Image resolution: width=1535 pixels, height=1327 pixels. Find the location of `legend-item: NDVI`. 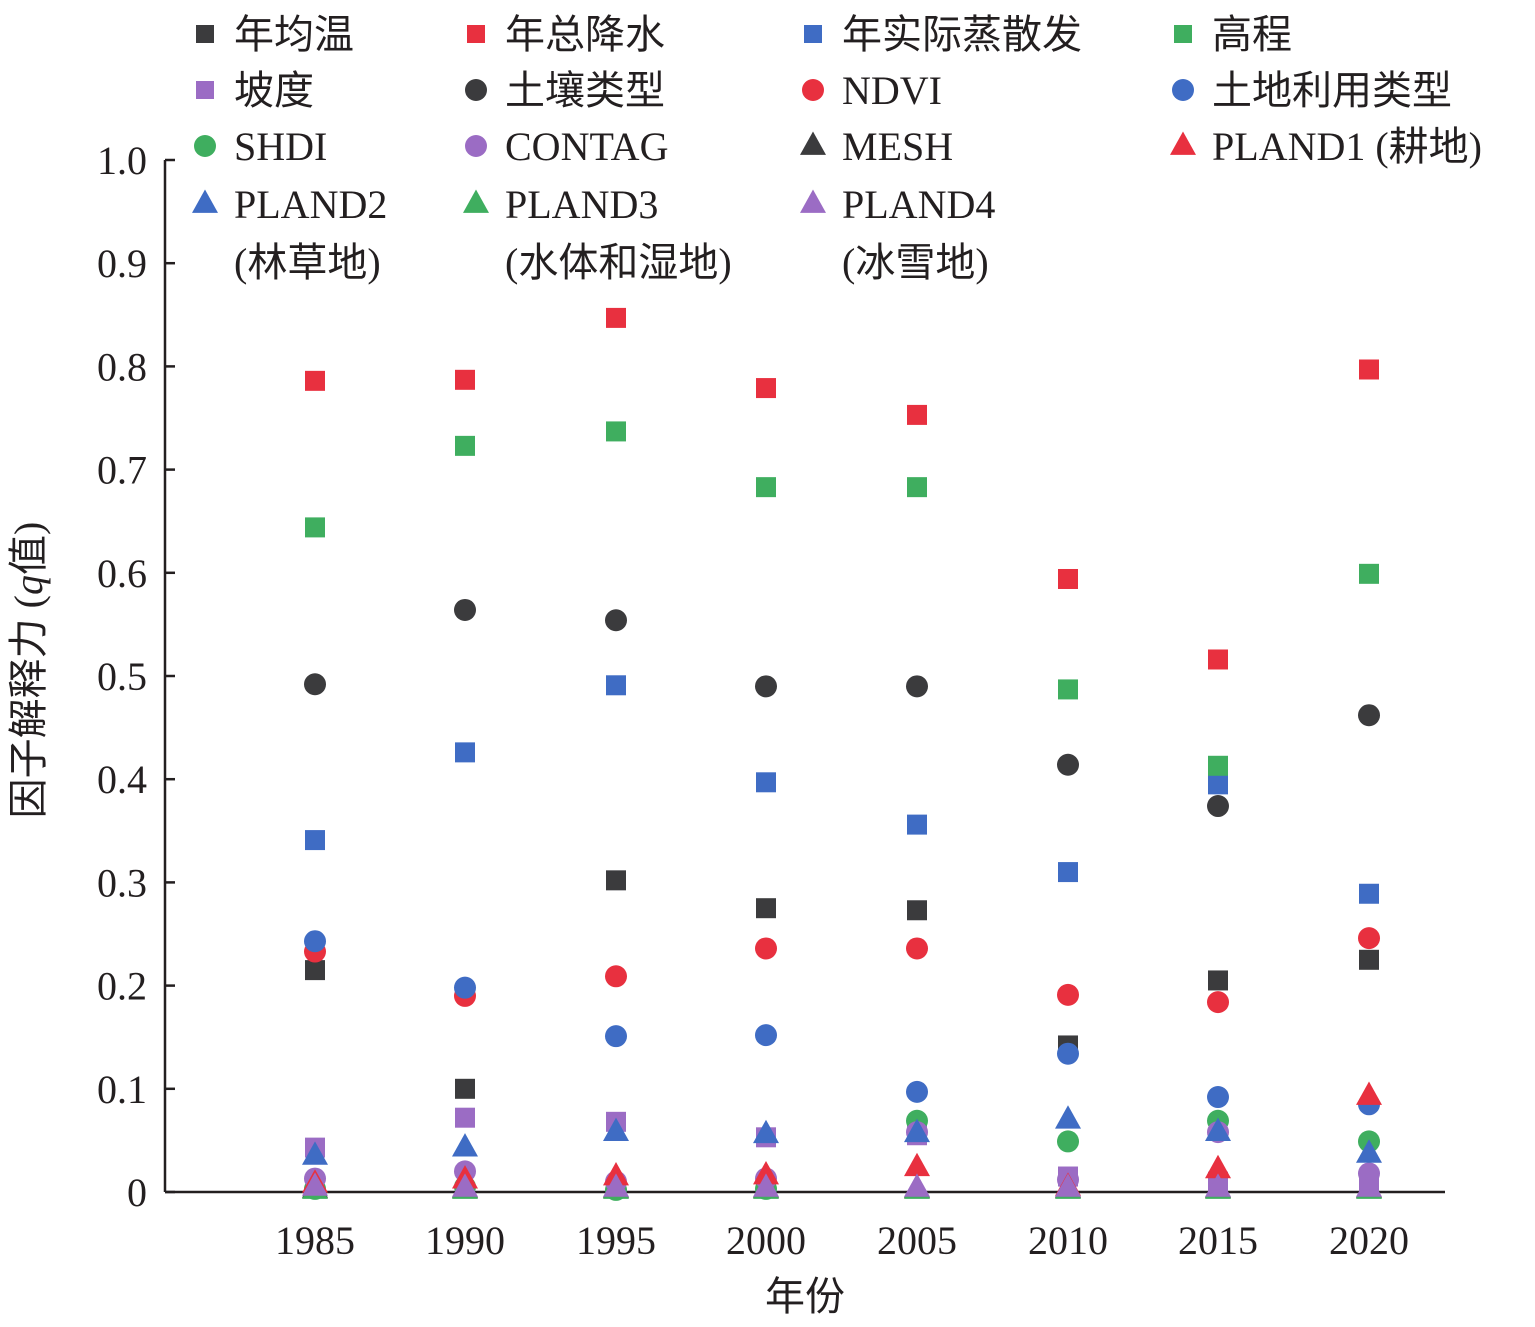

legend-item: NDVI is located at coordinates (872, 90).